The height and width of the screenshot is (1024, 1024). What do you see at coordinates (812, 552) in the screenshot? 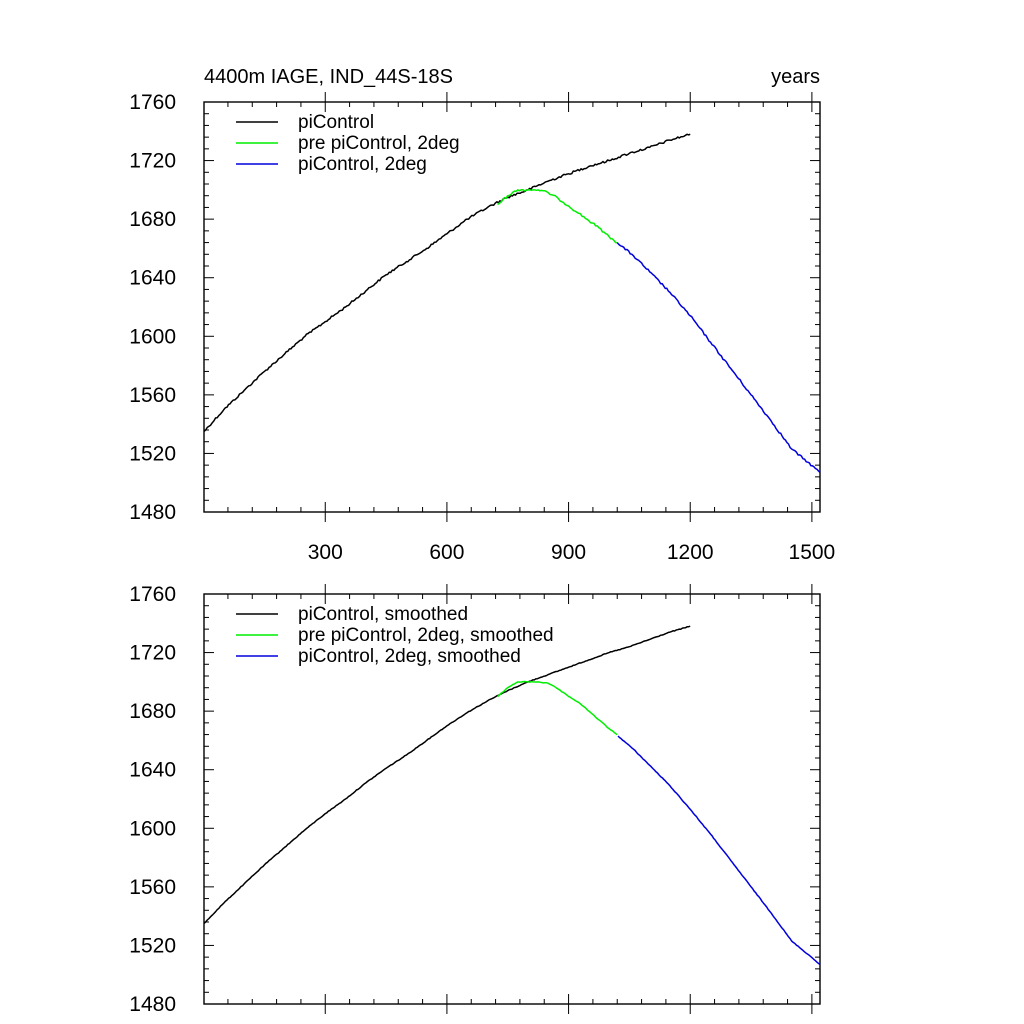
I see `x-tick-label: 1500` at bounding box center [812, 552].